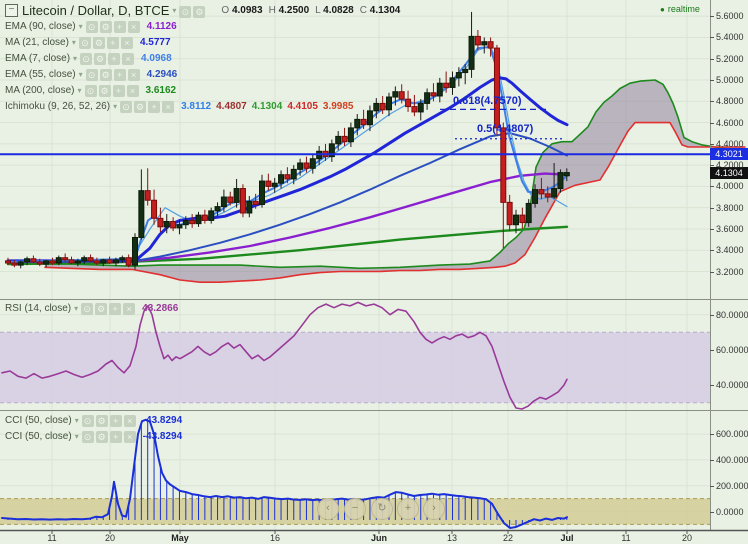  What do you see at coordinates (328, 509) in the screenshot?
I see `pan-left-button: ‹` at bounding box center [328, 509].